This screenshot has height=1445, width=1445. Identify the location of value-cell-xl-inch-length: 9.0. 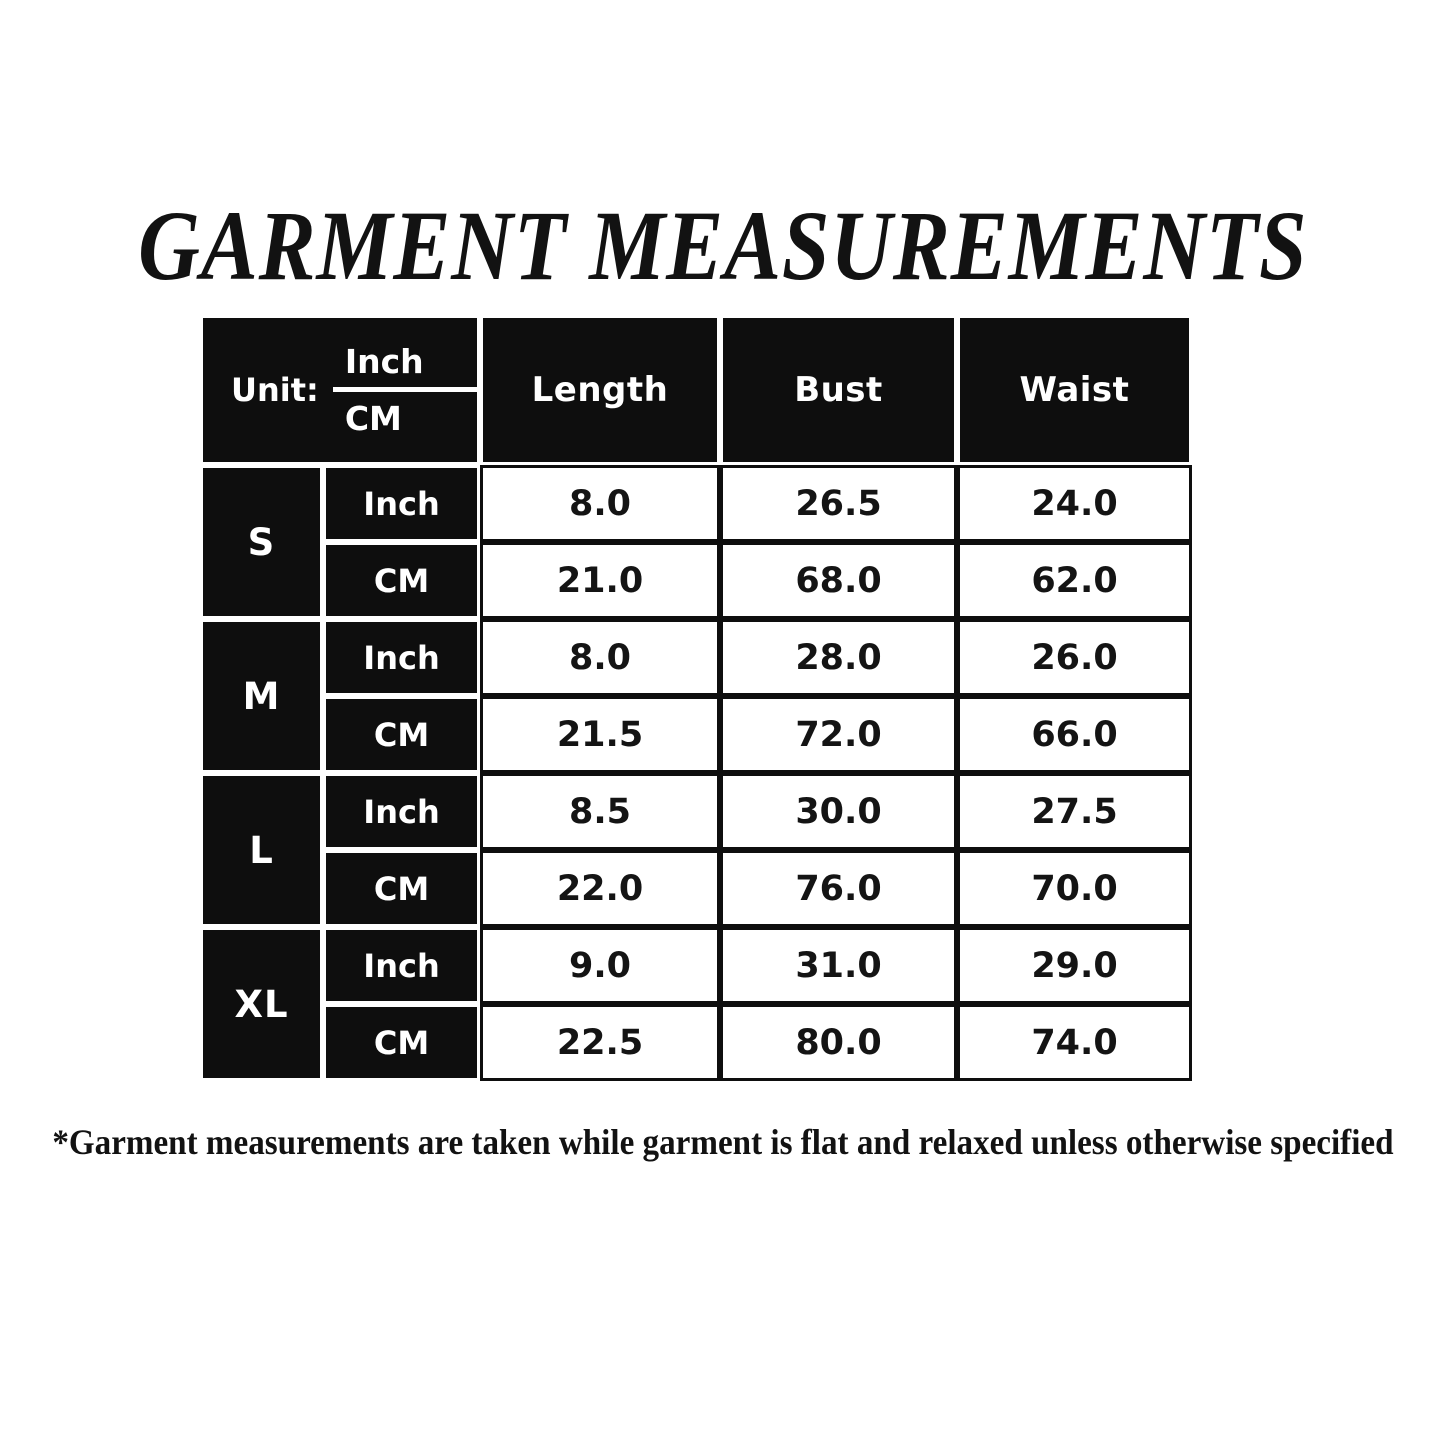
(600, 965).